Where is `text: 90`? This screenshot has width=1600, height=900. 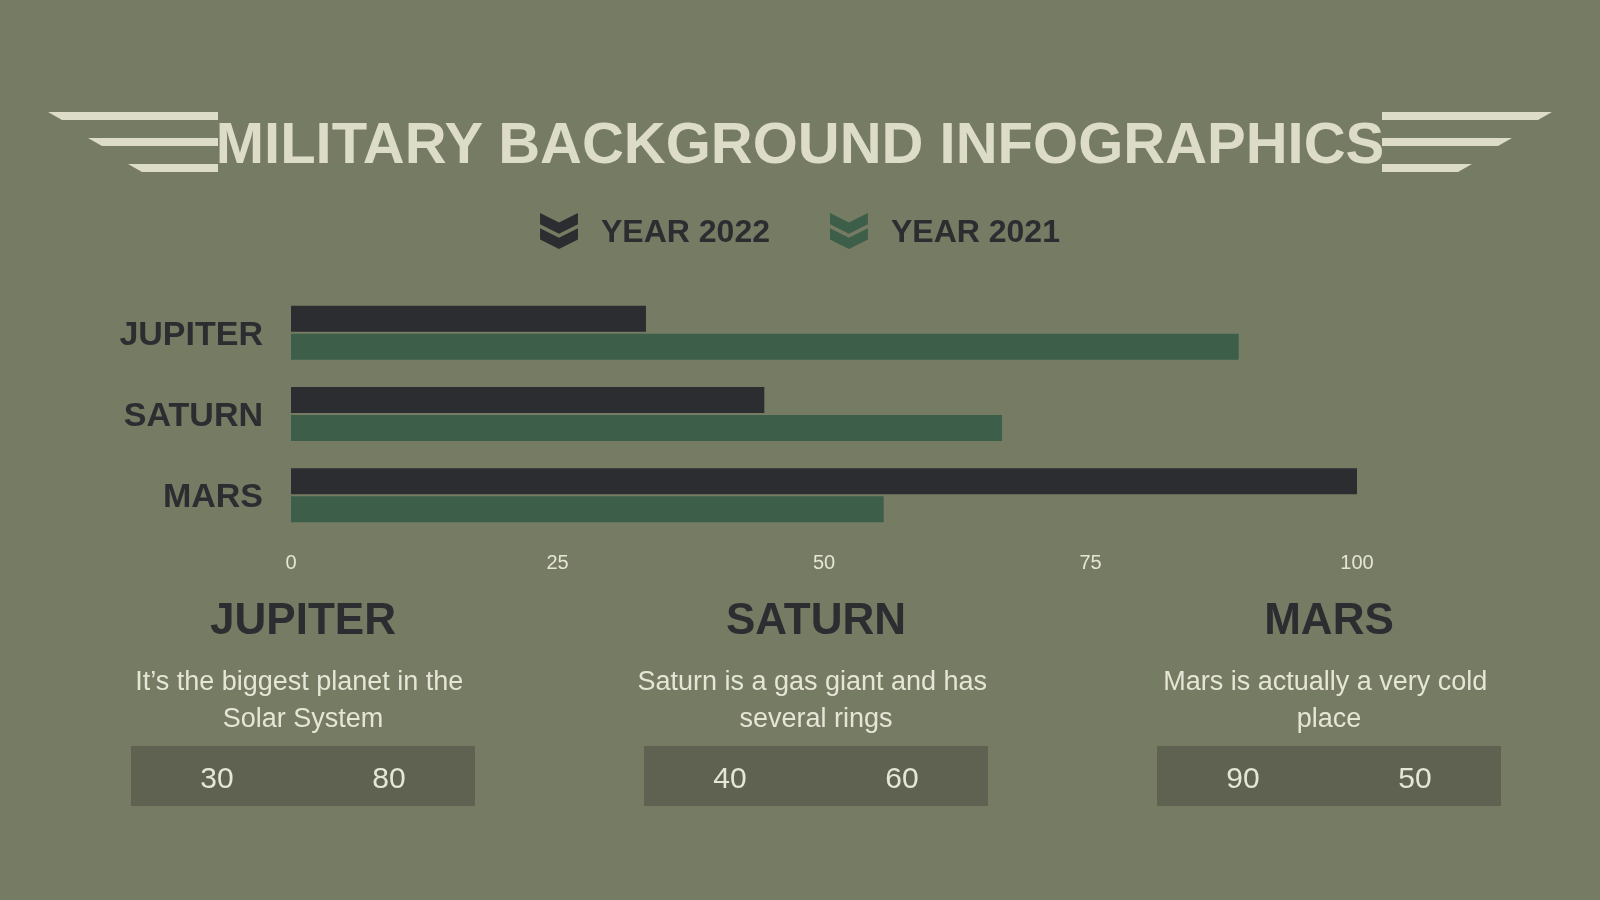 text: 90 is located at coordinates (1243, 777).